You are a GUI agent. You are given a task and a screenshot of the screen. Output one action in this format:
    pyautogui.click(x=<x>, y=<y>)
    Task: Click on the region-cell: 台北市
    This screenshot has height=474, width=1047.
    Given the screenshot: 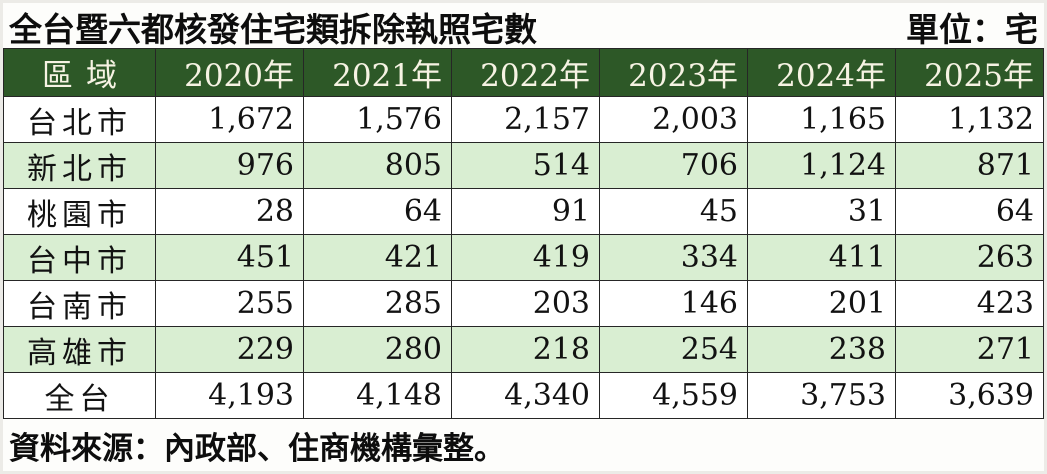 What is the action you would take?
    pyautogui.click(x=79, y=119)
    